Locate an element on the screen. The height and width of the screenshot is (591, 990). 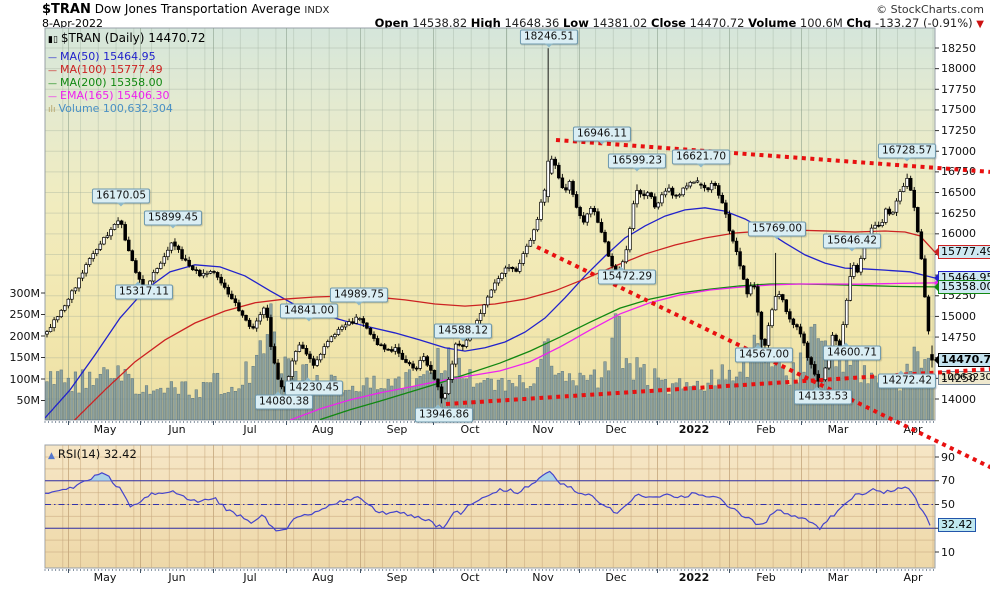
month-label-rsi: Feb is located at coordinates (766, 577).